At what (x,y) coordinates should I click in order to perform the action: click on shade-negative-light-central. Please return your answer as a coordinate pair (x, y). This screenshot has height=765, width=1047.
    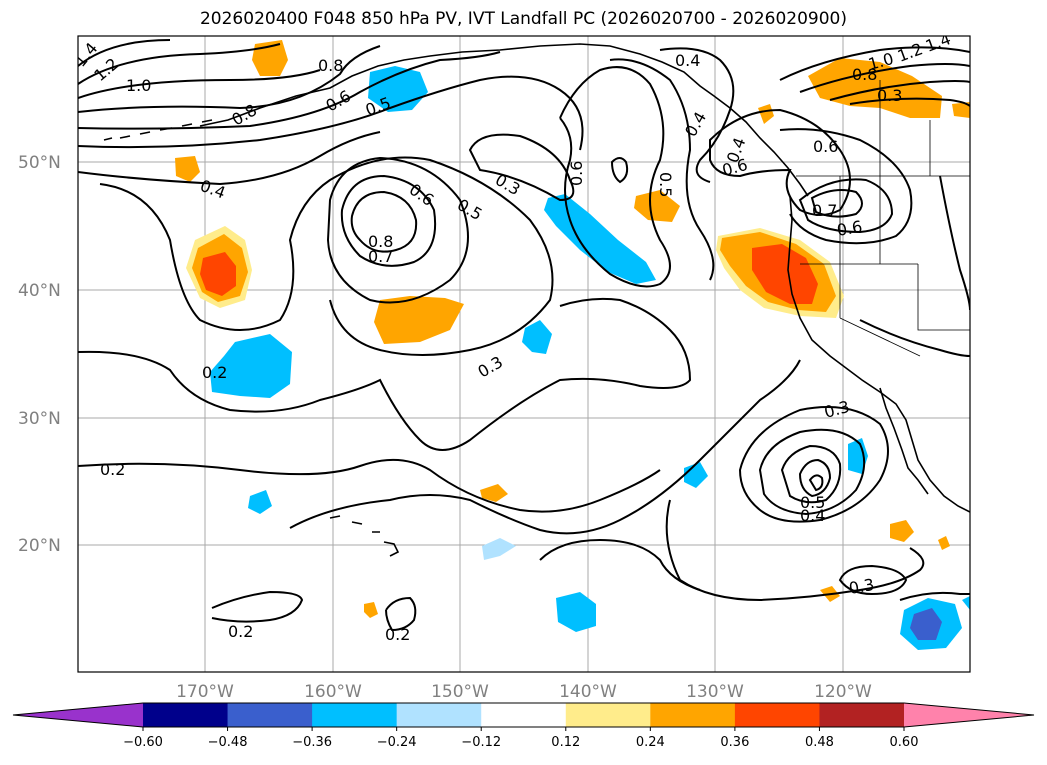
    Looking at the image, I should click on (499, 549).